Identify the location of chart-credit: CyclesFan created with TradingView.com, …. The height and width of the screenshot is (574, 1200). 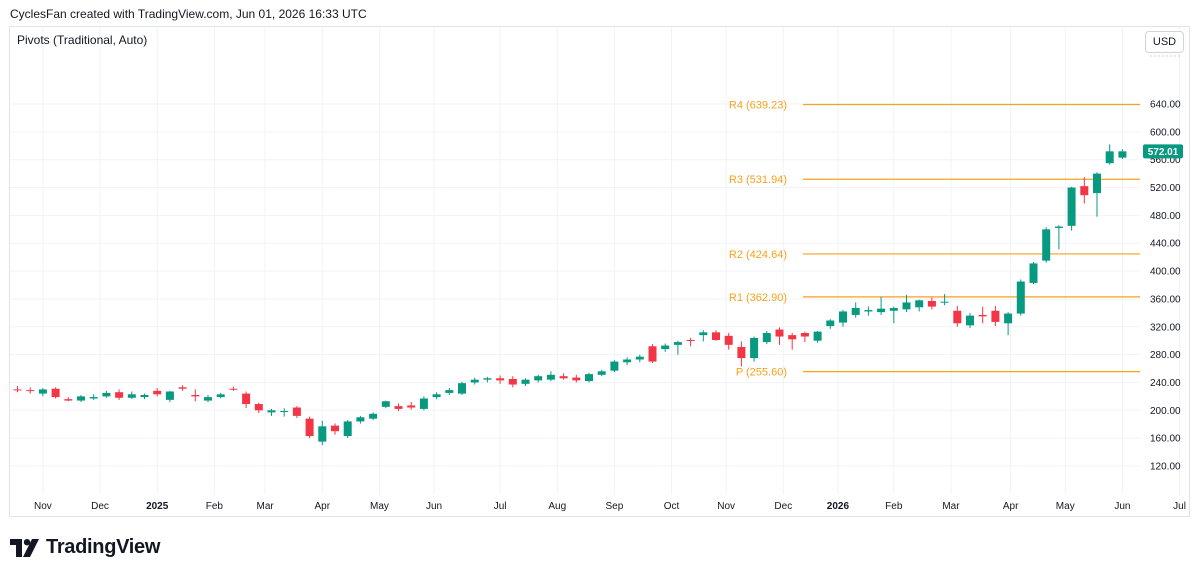
(188, 14).